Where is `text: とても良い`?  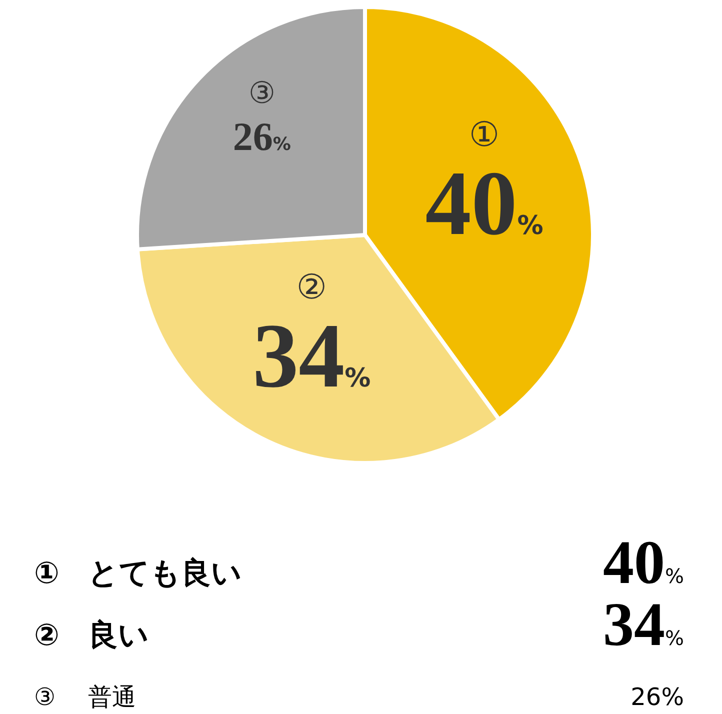 text: とても良い is located at coordinates (165, 573).